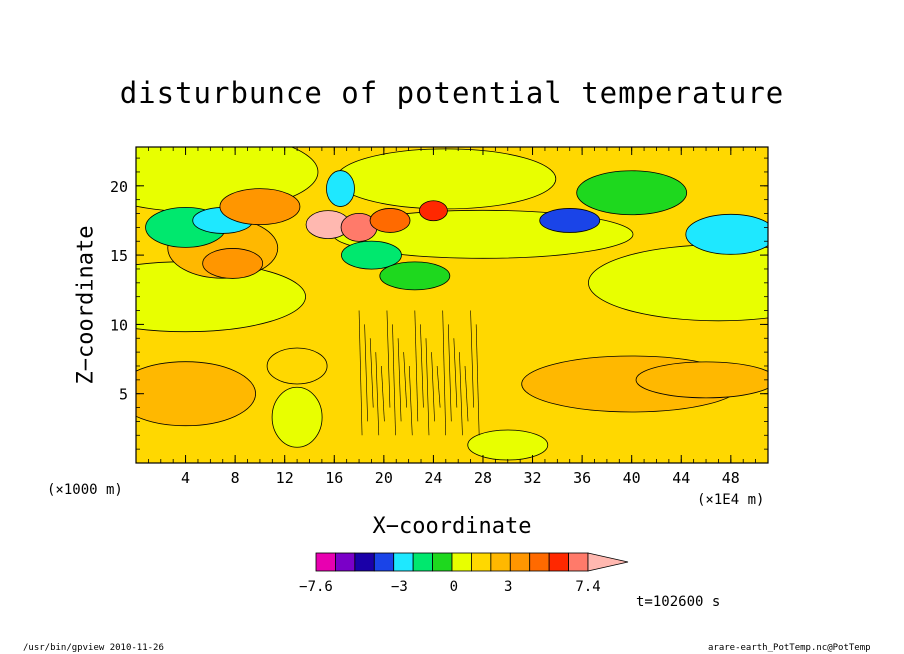 Image resolution: width=904 pixels, height=654 pixels. I want to click on x-tick-label: 8, so click(235, 478).